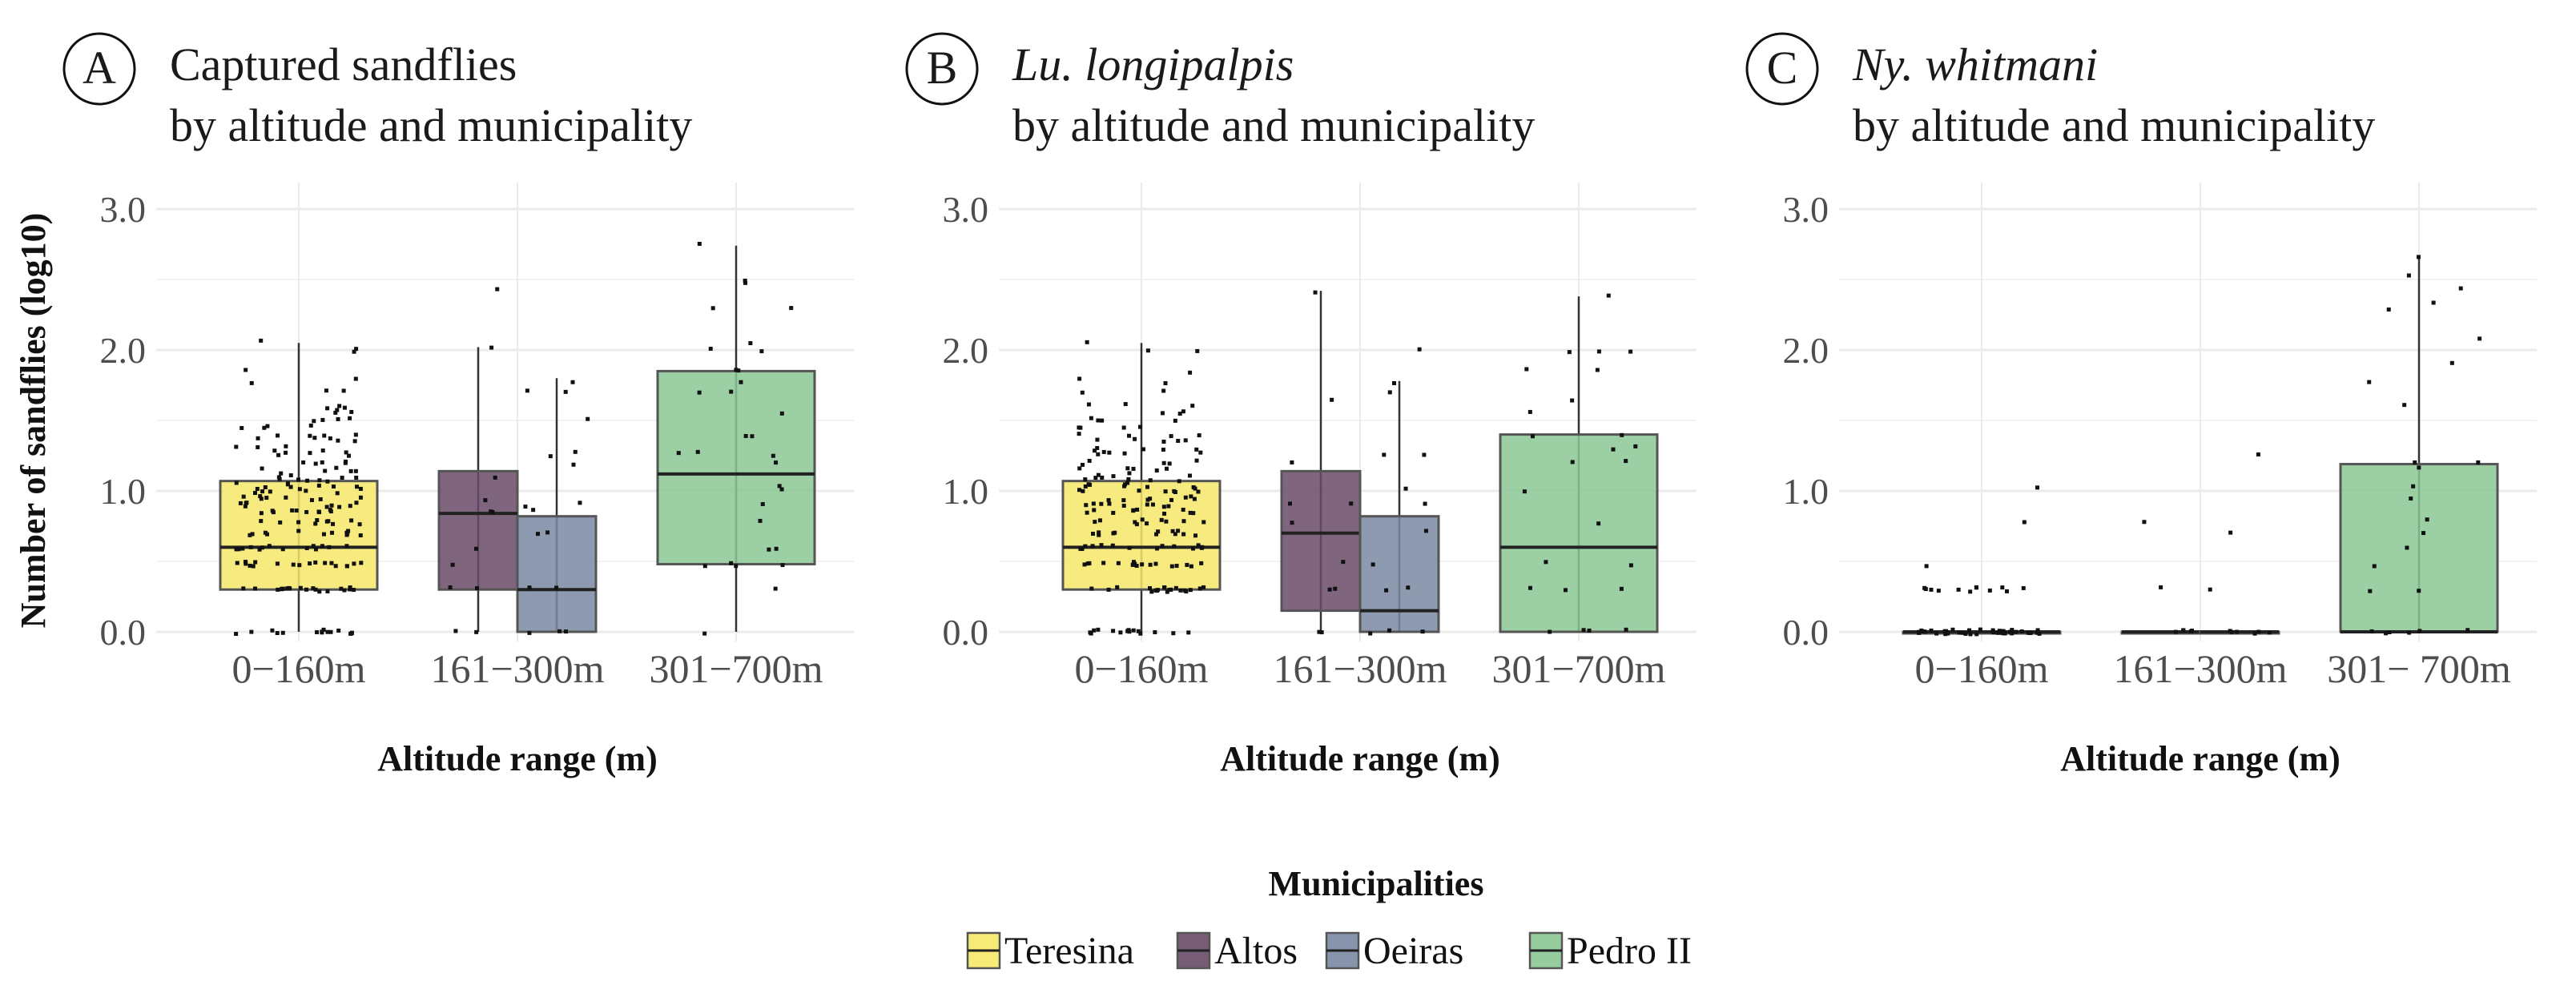 The height and width of the screenshot is (993, 2576). What do you see at coordinates (478, 460) in the screenshot?
I see `box-altos` at bounding box center [478, 460].